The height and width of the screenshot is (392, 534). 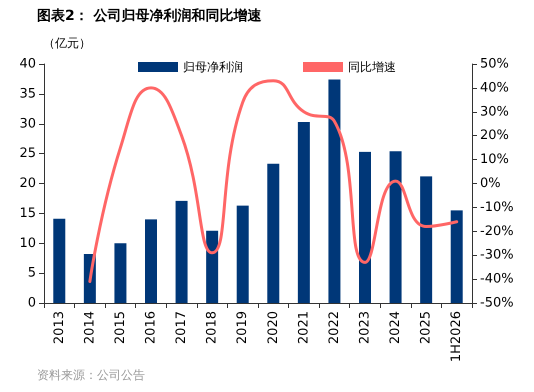 What do you see at coordinates (59, 327) in the screenshot?
I see `x-tick-label: 2013` at bounding box center [59, 327].